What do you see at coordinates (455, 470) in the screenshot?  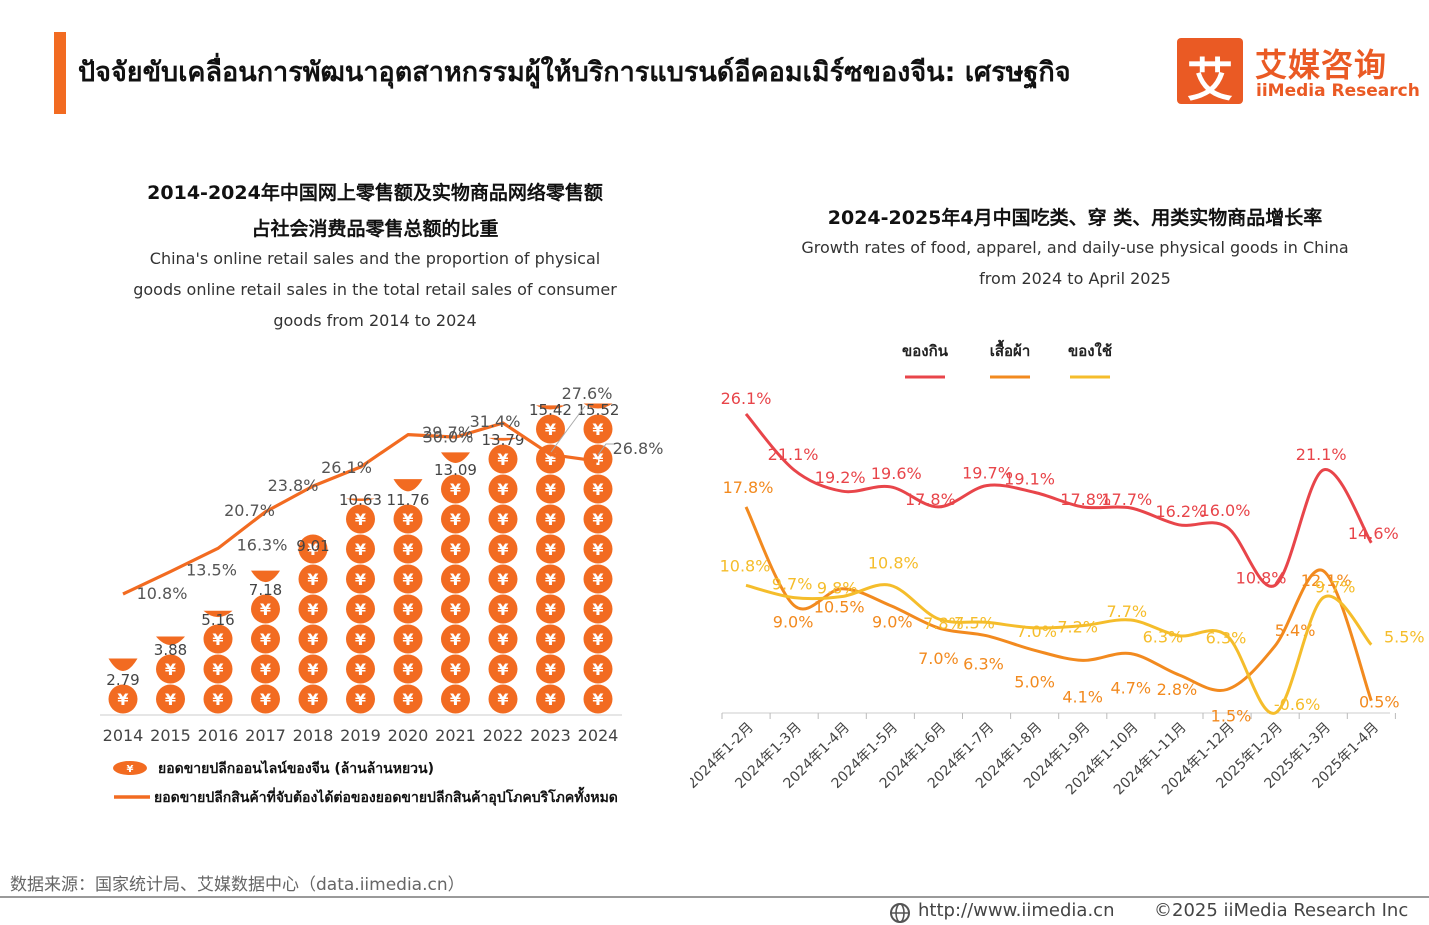 I see `bar-label: 13.09` at bounding box center [455, 470].